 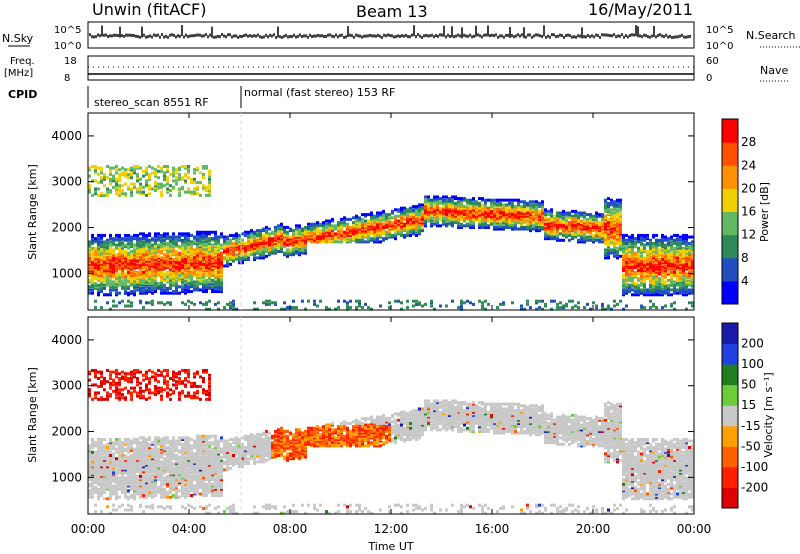 I want to click on colorbar-tick: 4, so click(x=745, y=281).